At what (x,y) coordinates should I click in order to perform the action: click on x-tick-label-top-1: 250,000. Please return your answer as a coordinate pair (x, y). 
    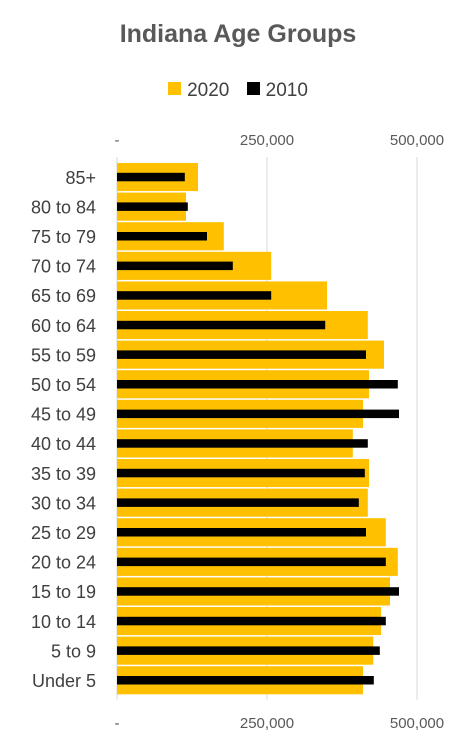
    Looking at the image, I should click on (267, 140).